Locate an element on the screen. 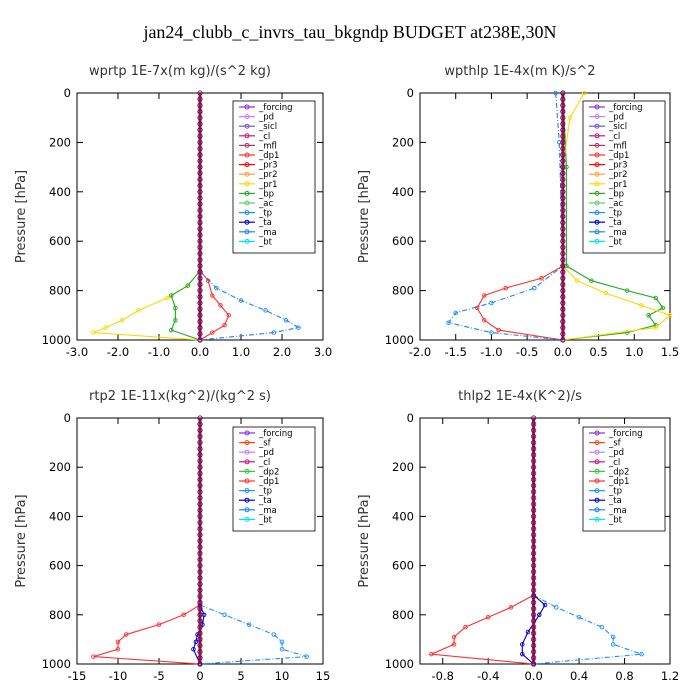  x-tick-label: -15 is located at coordinates (77, 676).